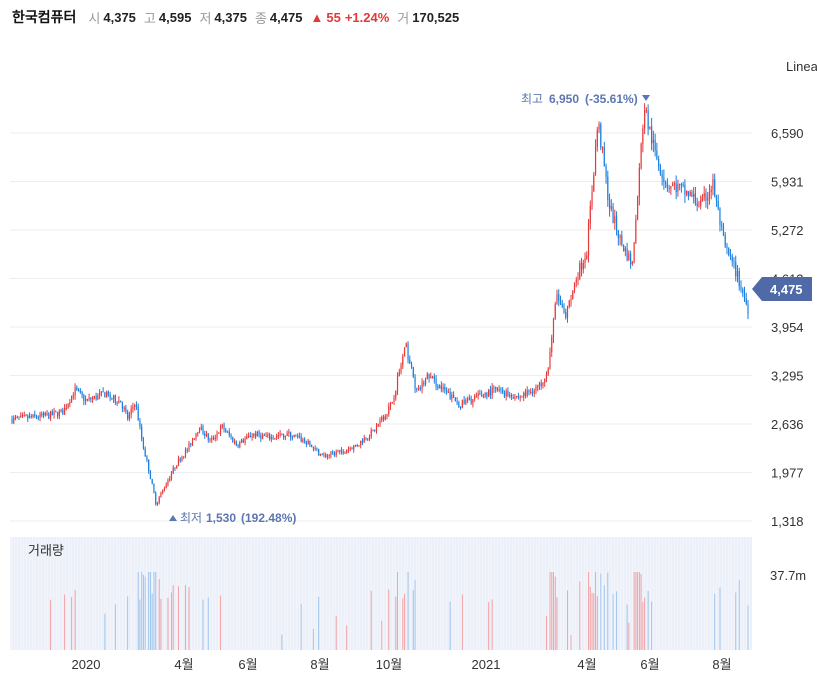  What do you see at coordinates (389, 664) in the screenshot?
I see `time-tick-label: 10월` at bounding box center [389, 664].